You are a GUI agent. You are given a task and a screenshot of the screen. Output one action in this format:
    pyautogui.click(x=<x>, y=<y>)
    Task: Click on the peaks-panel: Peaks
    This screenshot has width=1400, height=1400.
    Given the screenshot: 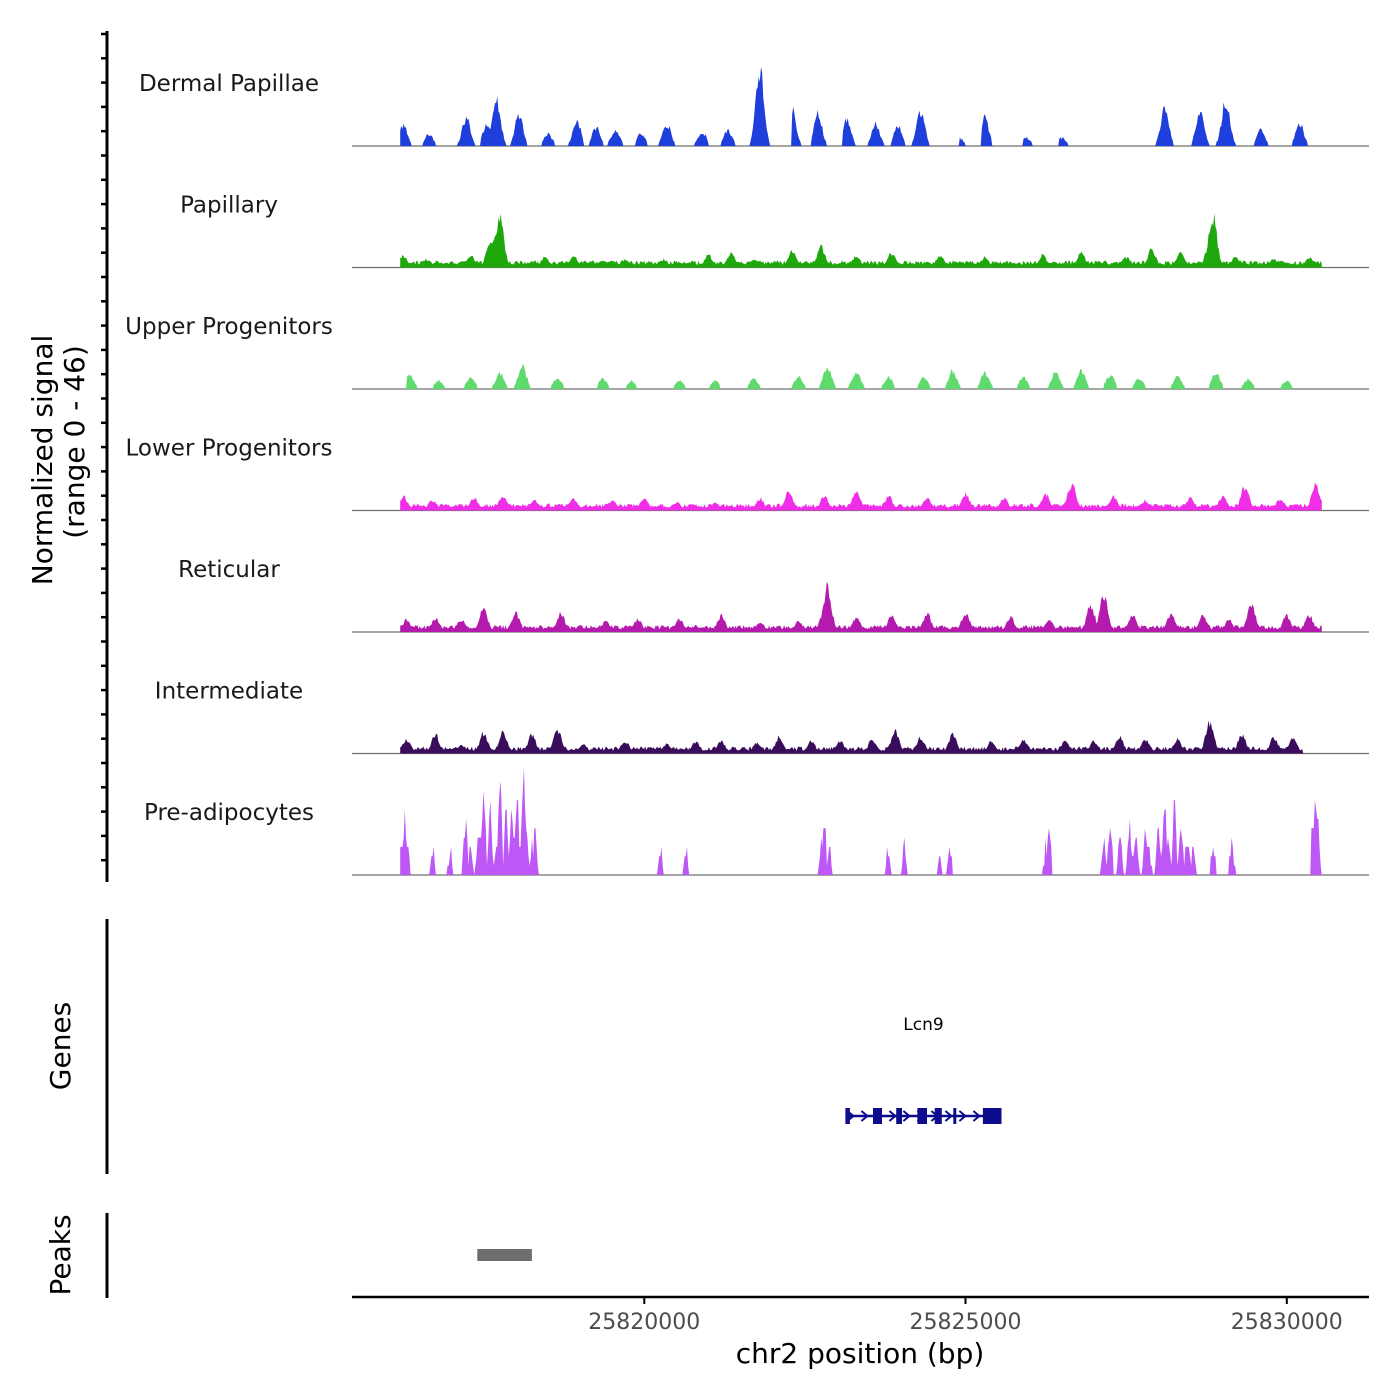 What is the action you would take?
    pyautogui.click(x=288, y=1255)
    